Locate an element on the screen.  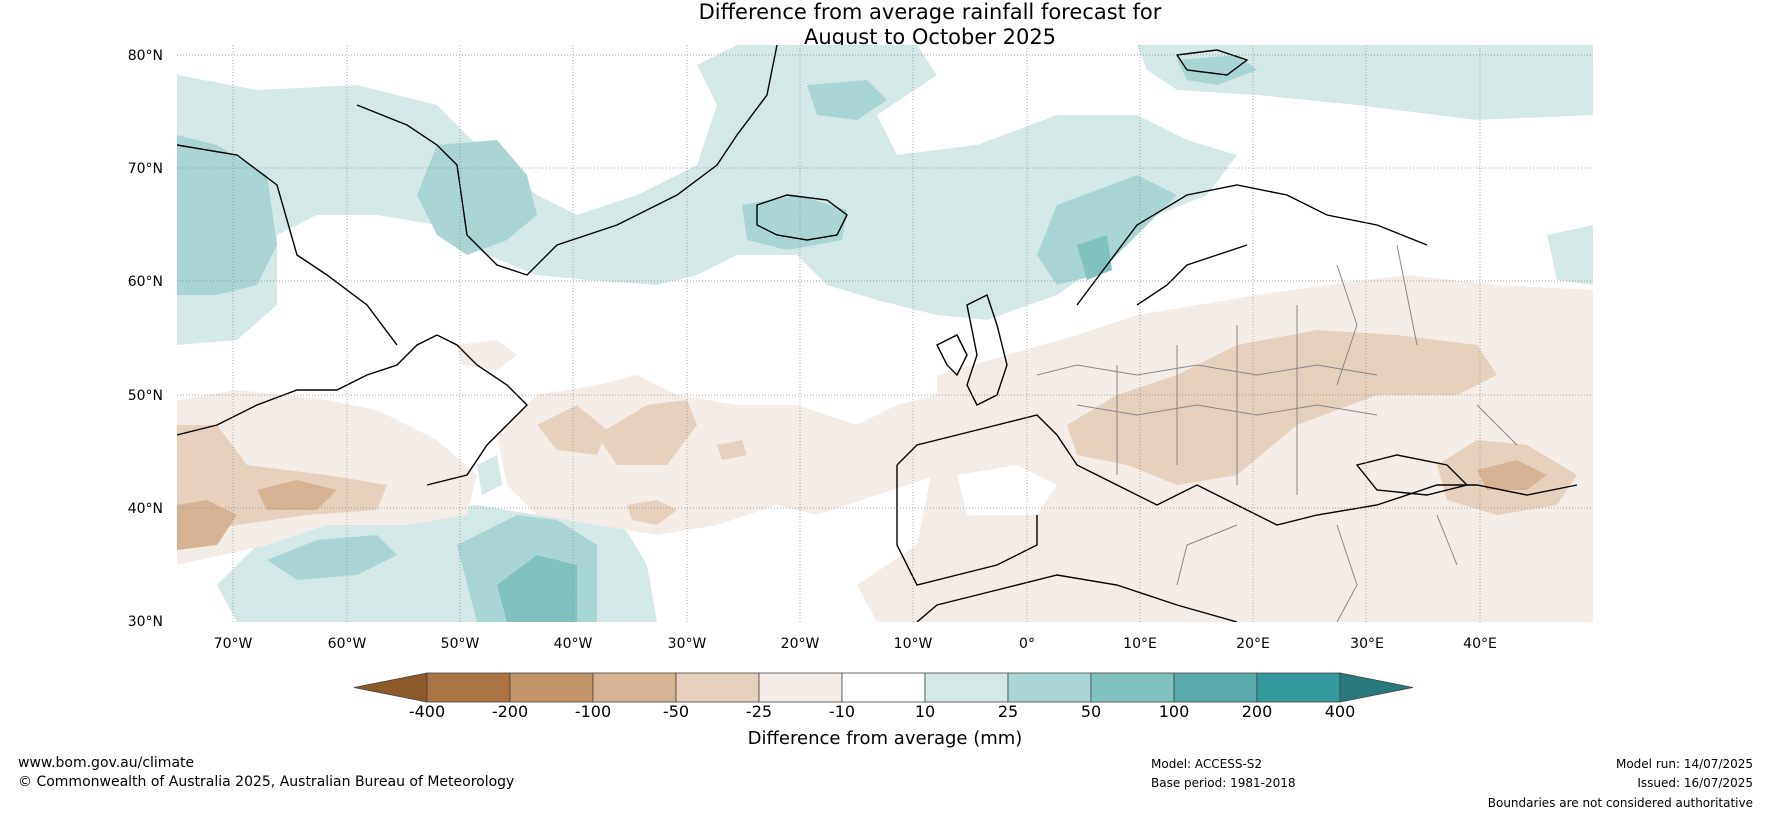
country-borders is located at coordinates (1277, 433).